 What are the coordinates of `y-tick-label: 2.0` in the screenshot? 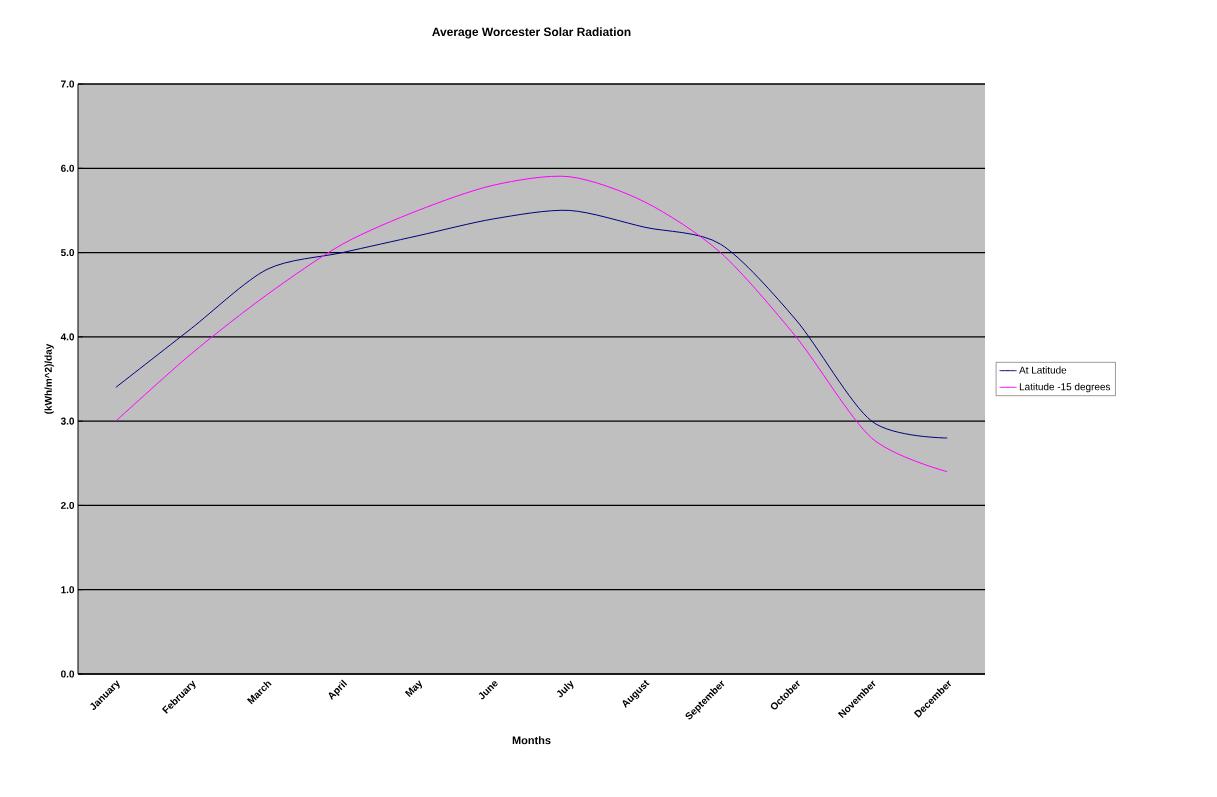 It's located at (67, 505).